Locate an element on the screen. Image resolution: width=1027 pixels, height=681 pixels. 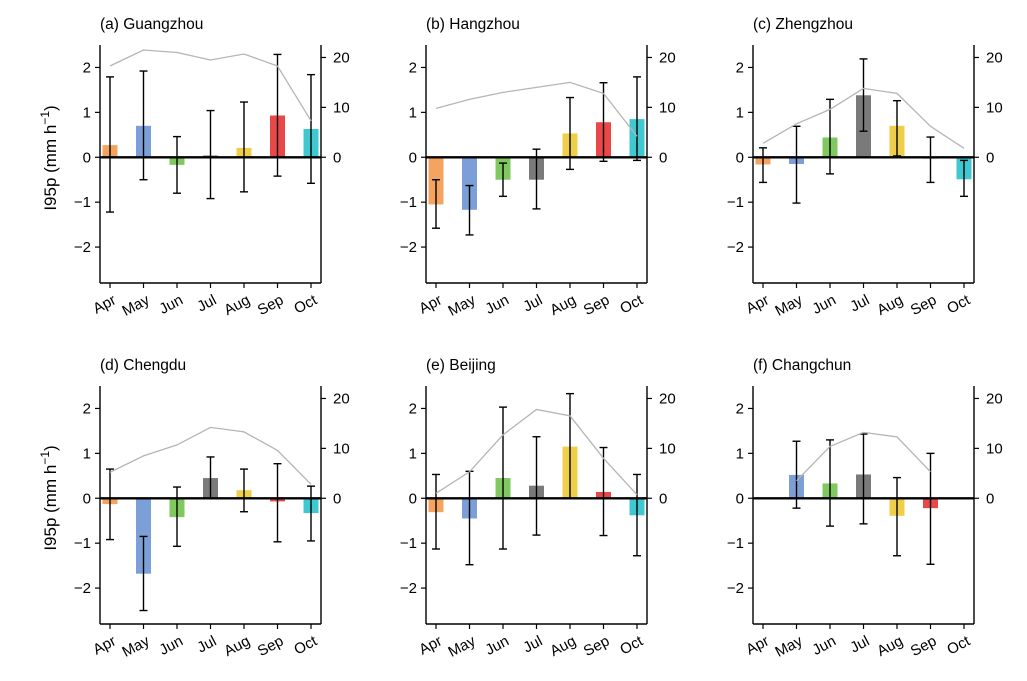
panel-title: (d) Chengdu is located at coordinates (143, 365).